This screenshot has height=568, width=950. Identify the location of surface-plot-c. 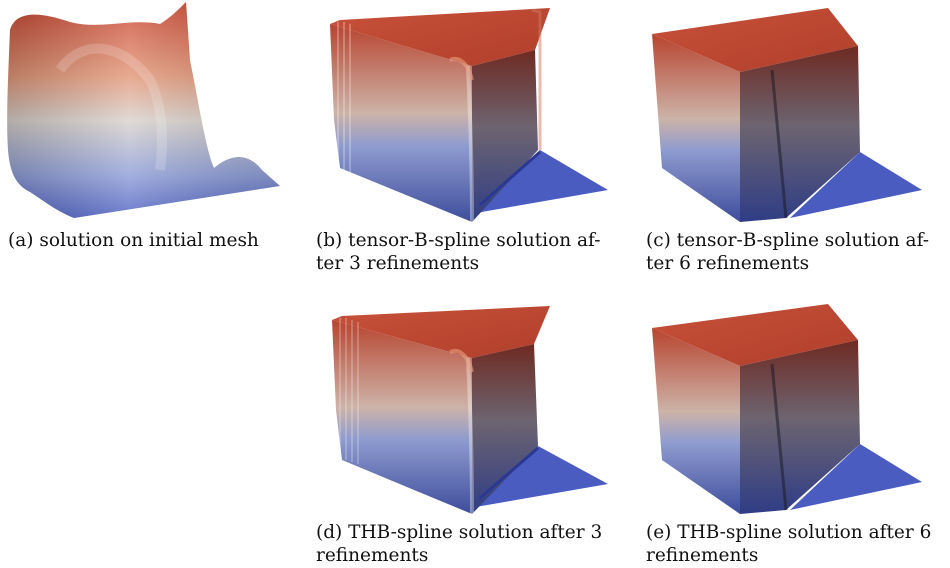
(787, 115).